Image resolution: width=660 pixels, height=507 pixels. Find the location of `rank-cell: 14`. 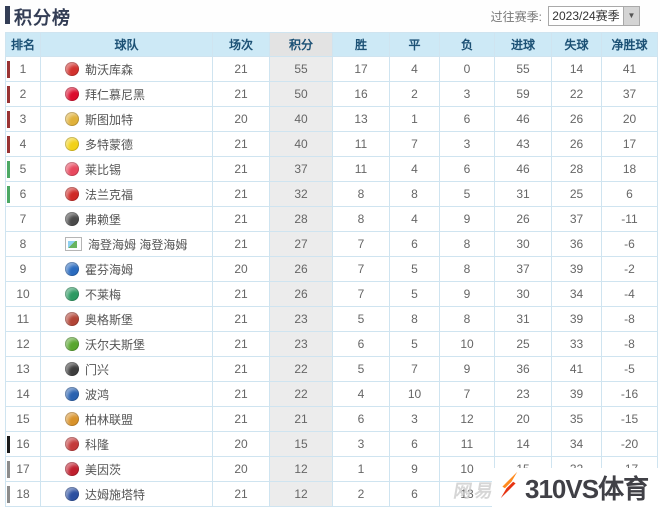

rank-cell: 14 is located at coordinates (23, 394).